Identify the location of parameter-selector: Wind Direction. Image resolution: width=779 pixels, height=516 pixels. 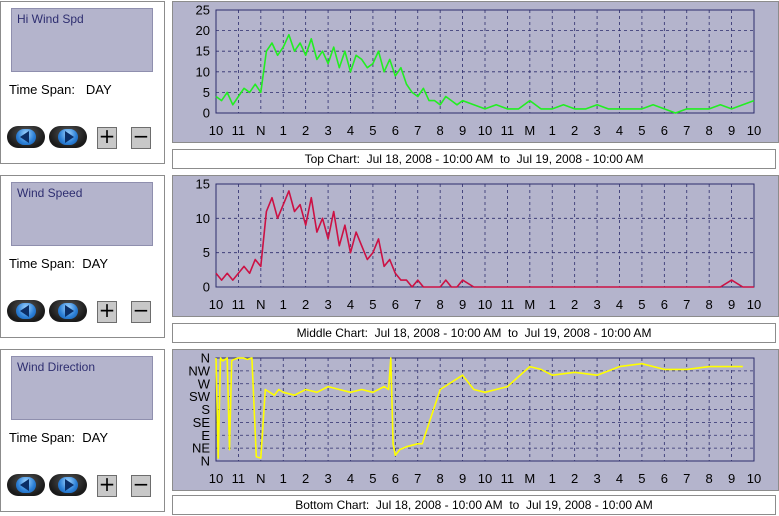
(82, 388).